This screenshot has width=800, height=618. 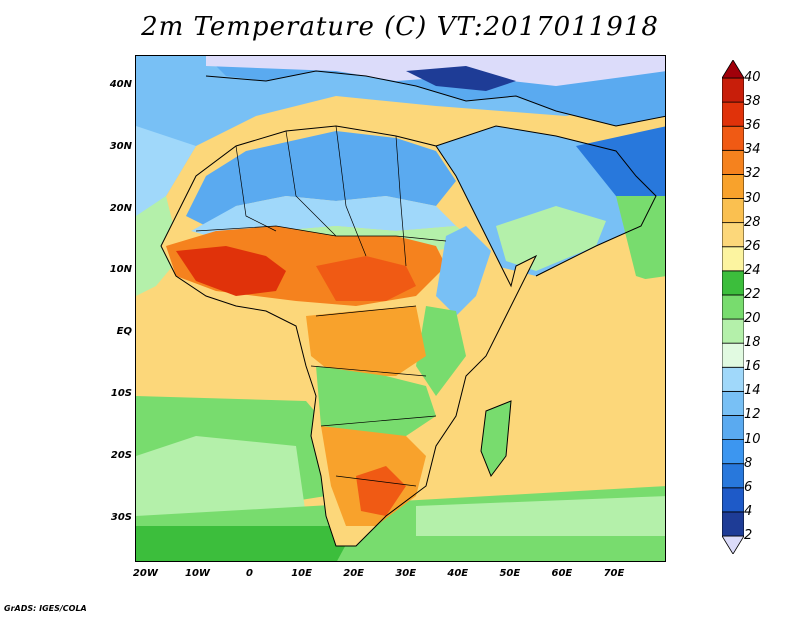 I want to click on colorbar-label: 10, so click(x=752, y=439).